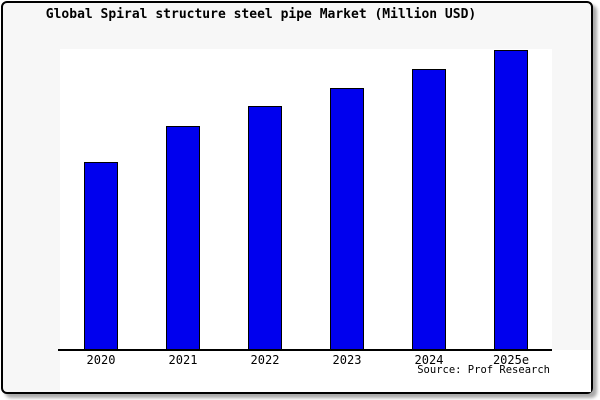 The width and height of the screenshot is (600, 400). I want to click on x-tick-label-2024: 2024, so click(429, 360).